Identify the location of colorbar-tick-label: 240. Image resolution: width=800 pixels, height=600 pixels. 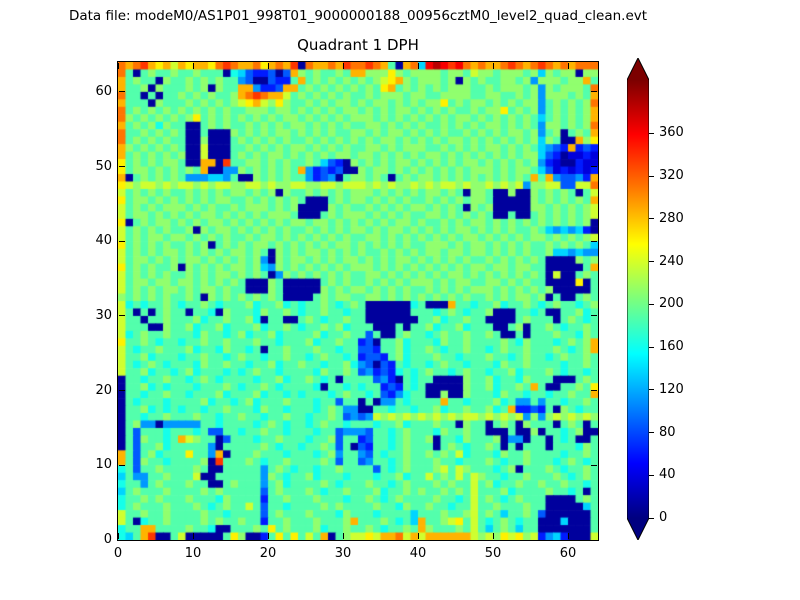
(671, 261).